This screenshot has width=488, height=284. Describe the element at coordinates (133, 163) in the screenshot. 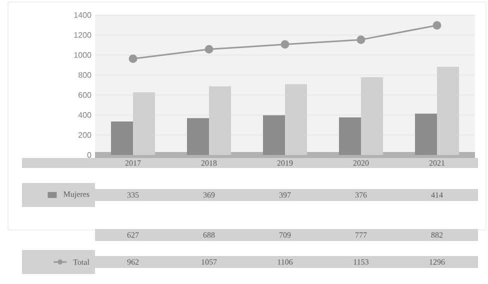

I see `x-tick-label: 2017` at that location.